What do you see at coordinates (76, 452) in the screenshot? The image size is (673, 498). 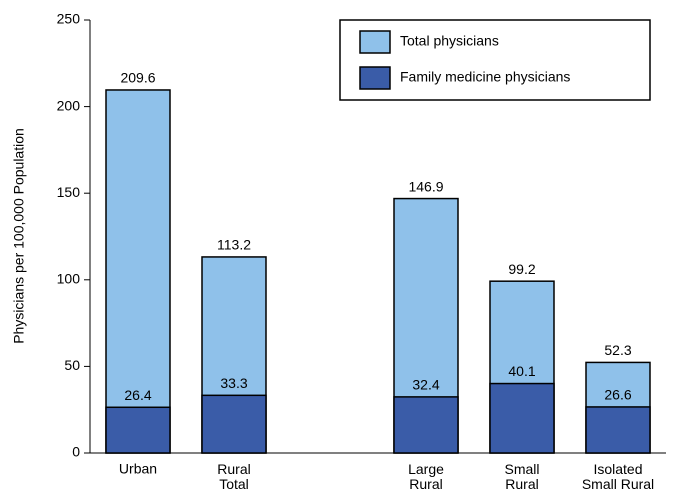 I see `y-tick-label: 0` at bounding box center [76, 452].